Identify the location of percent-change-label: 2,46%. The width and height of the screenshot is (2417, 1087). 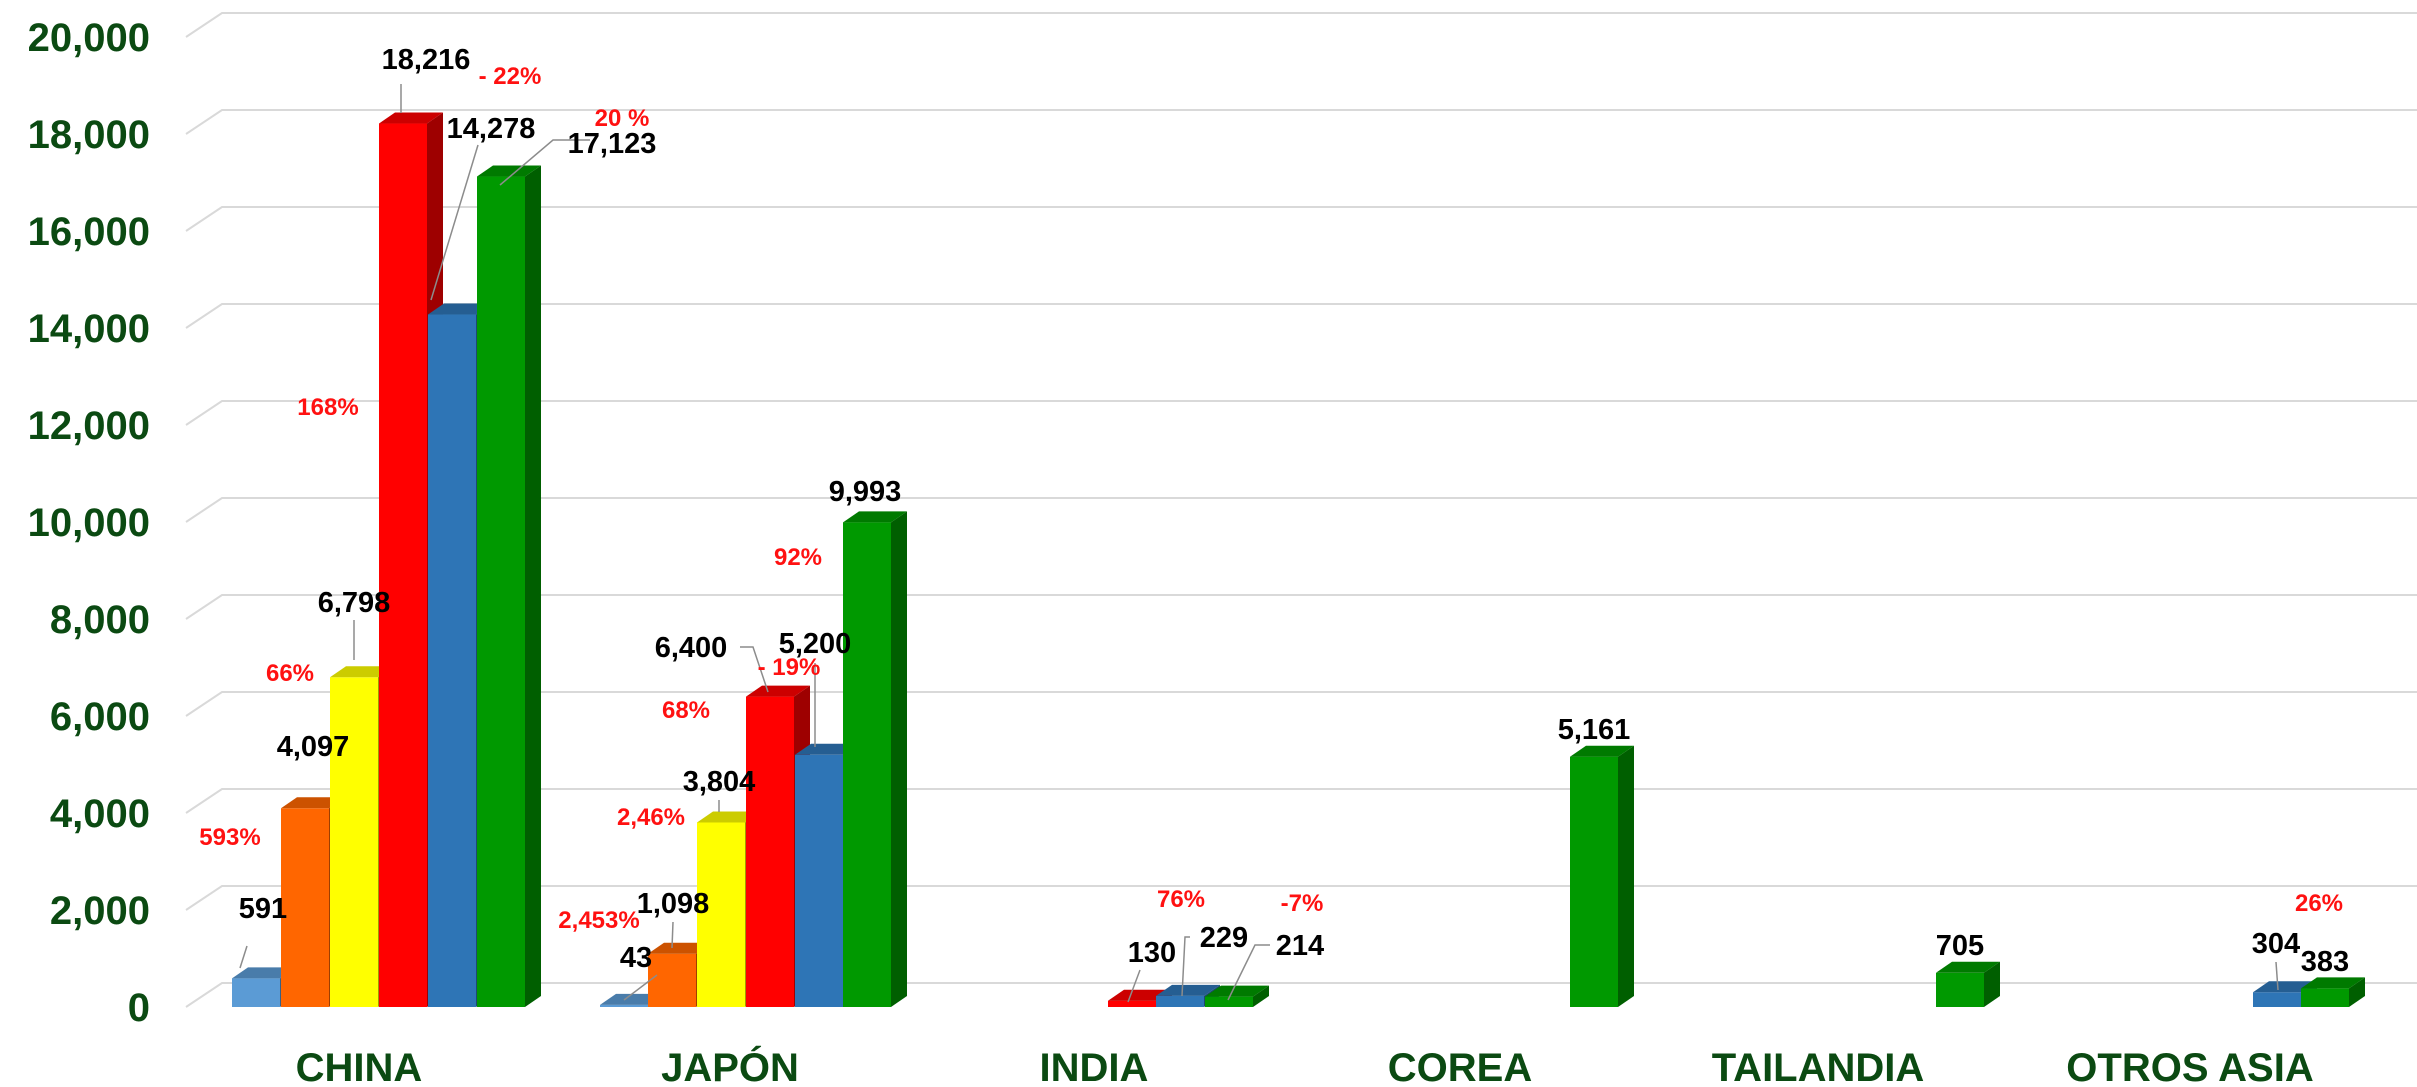
(651, 817).